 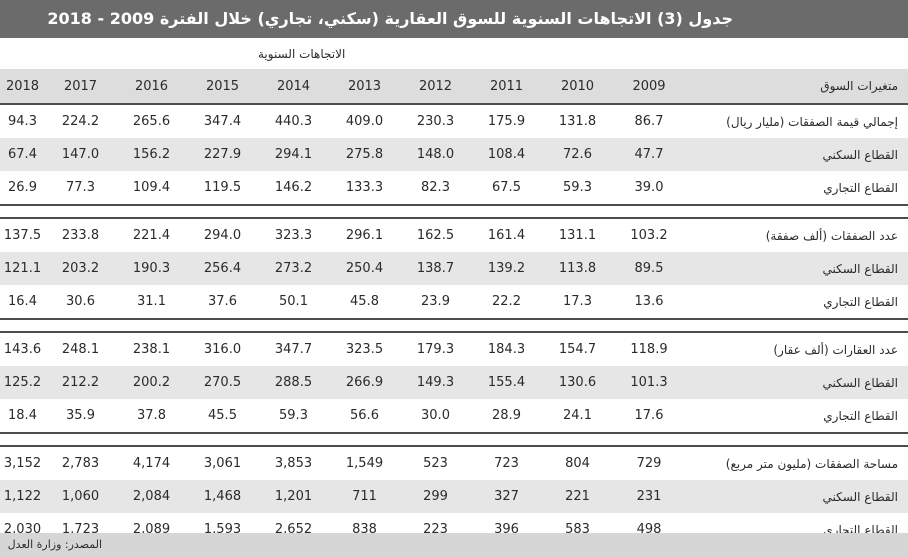 I want to click on year-header: 2014, so click(x=293, y=86).